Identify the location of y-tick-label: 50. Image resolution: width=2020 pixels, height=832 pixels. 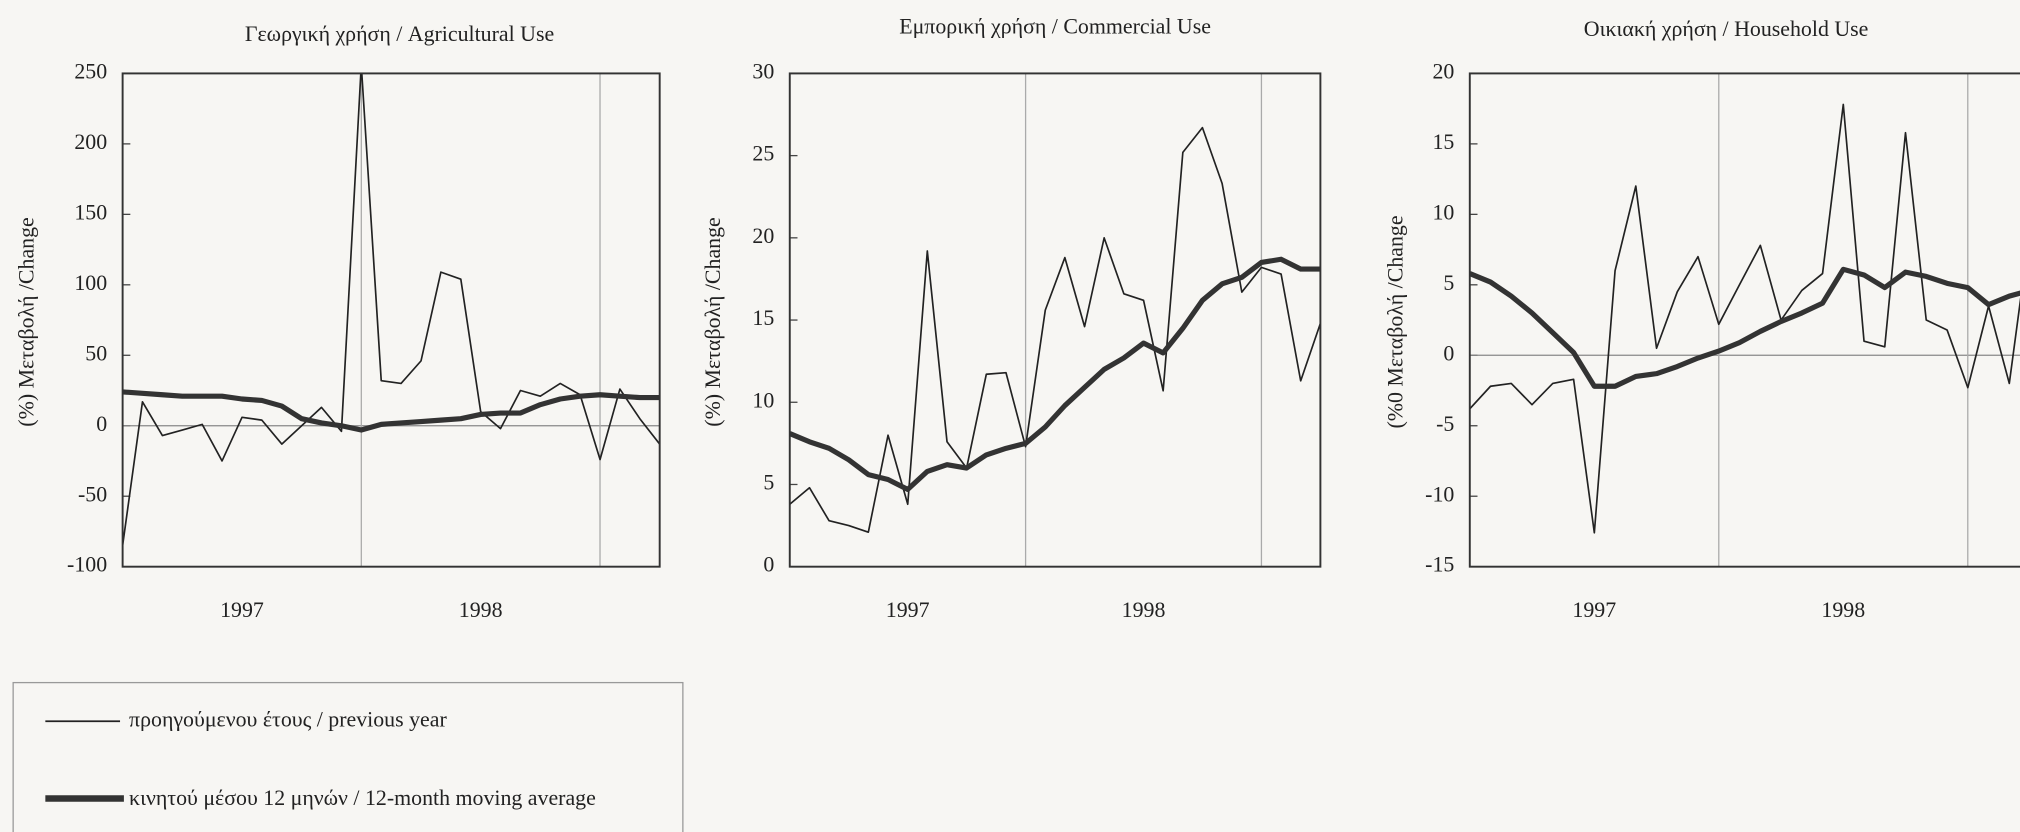
(96, 352).